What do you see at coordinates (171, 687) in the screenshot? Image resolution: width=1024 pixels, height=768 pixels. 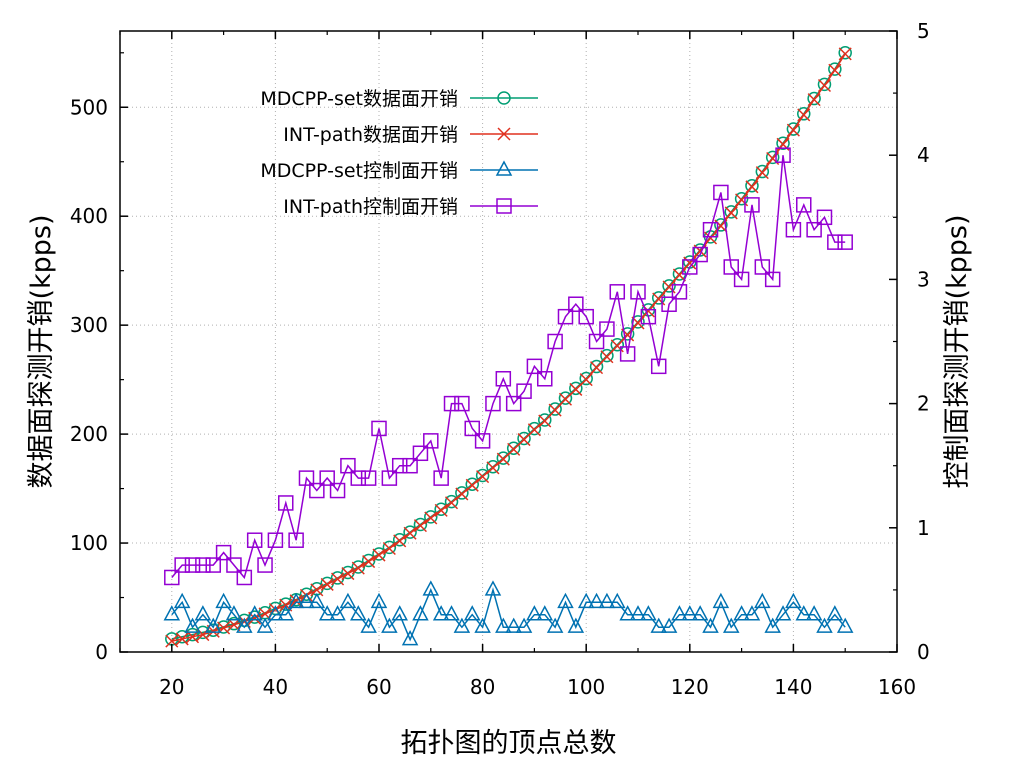 I see `x-tick-label: 20` at bounding box center [171, 687].